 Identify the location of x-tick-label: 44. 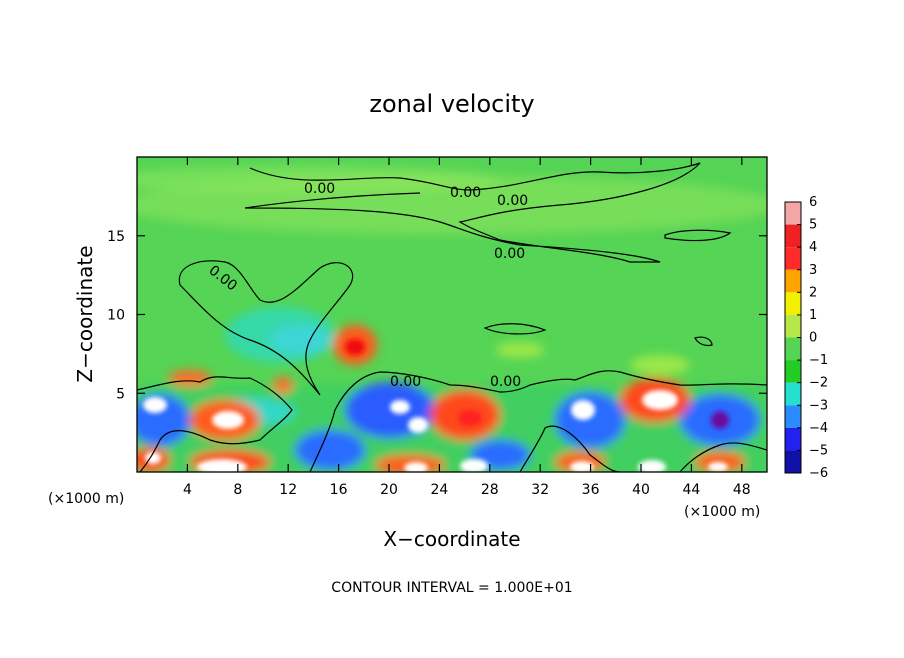
(691, 490).